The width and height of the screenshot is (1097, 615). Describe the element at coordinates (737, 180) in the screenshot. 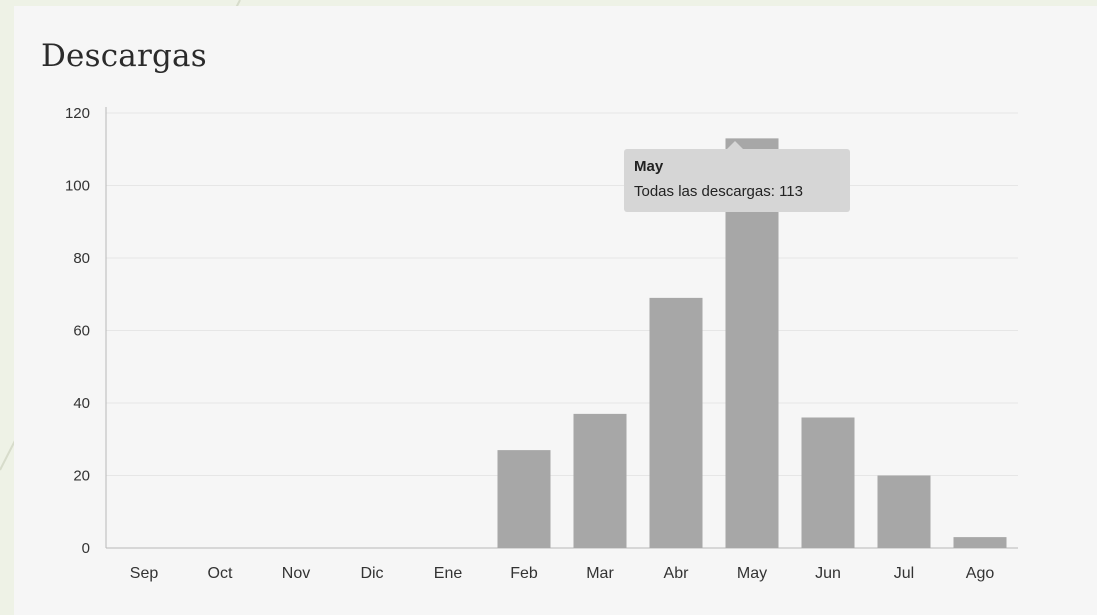

I see `tooltip: May Todas las descargas: 113` at that location.